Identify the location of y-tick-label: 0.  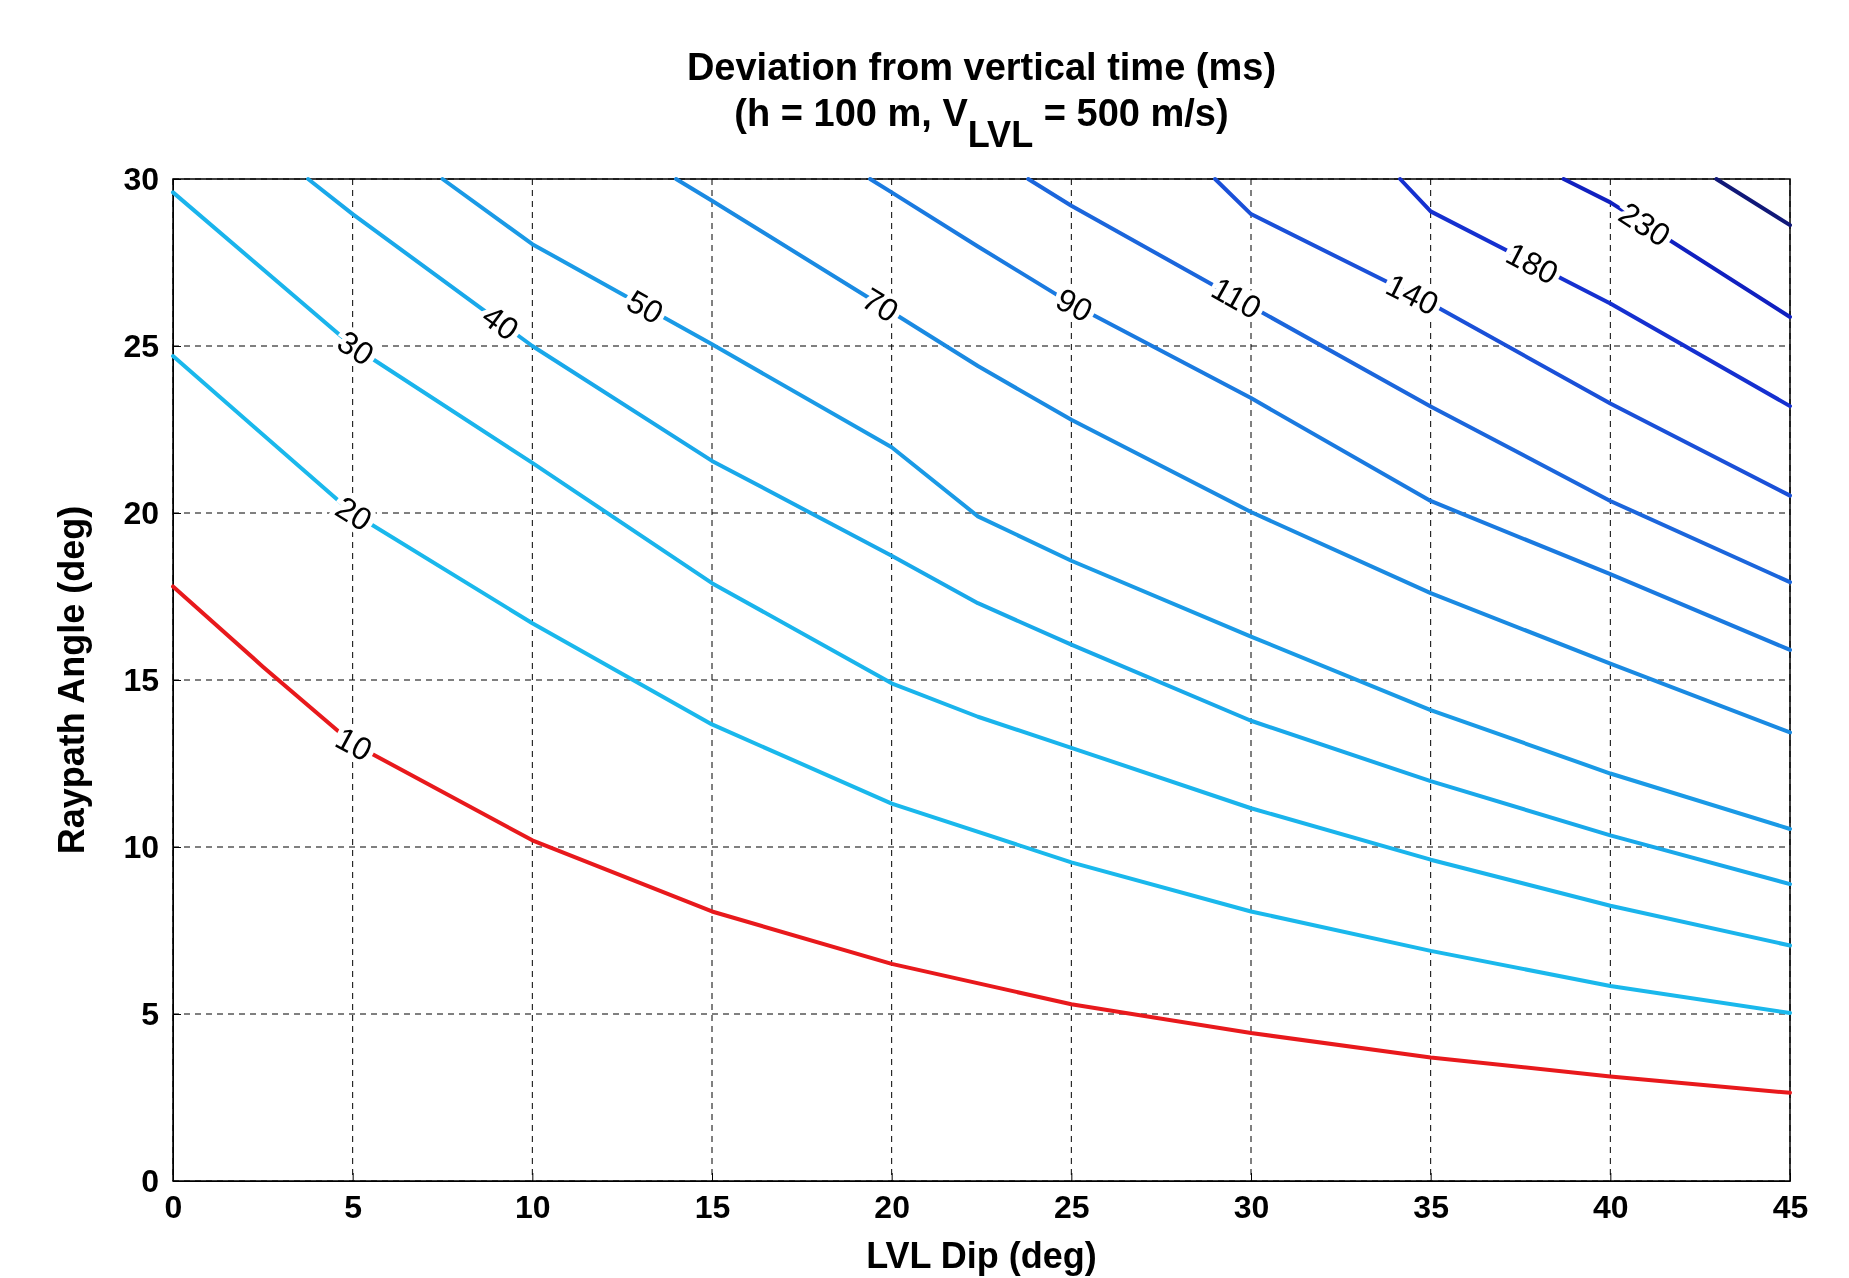
(150, 1180).